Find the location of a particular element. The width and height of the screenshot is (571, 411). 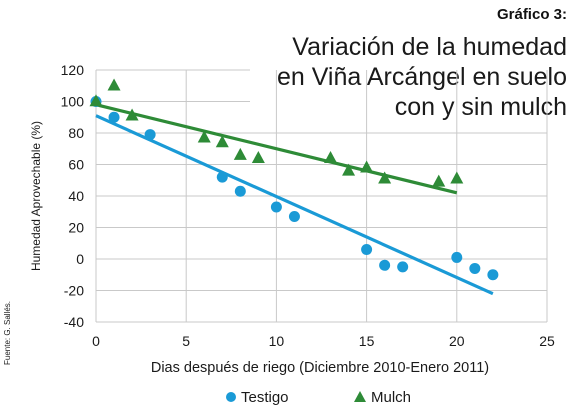

x-tick-label: 5 is located at coordinates (186, 341).